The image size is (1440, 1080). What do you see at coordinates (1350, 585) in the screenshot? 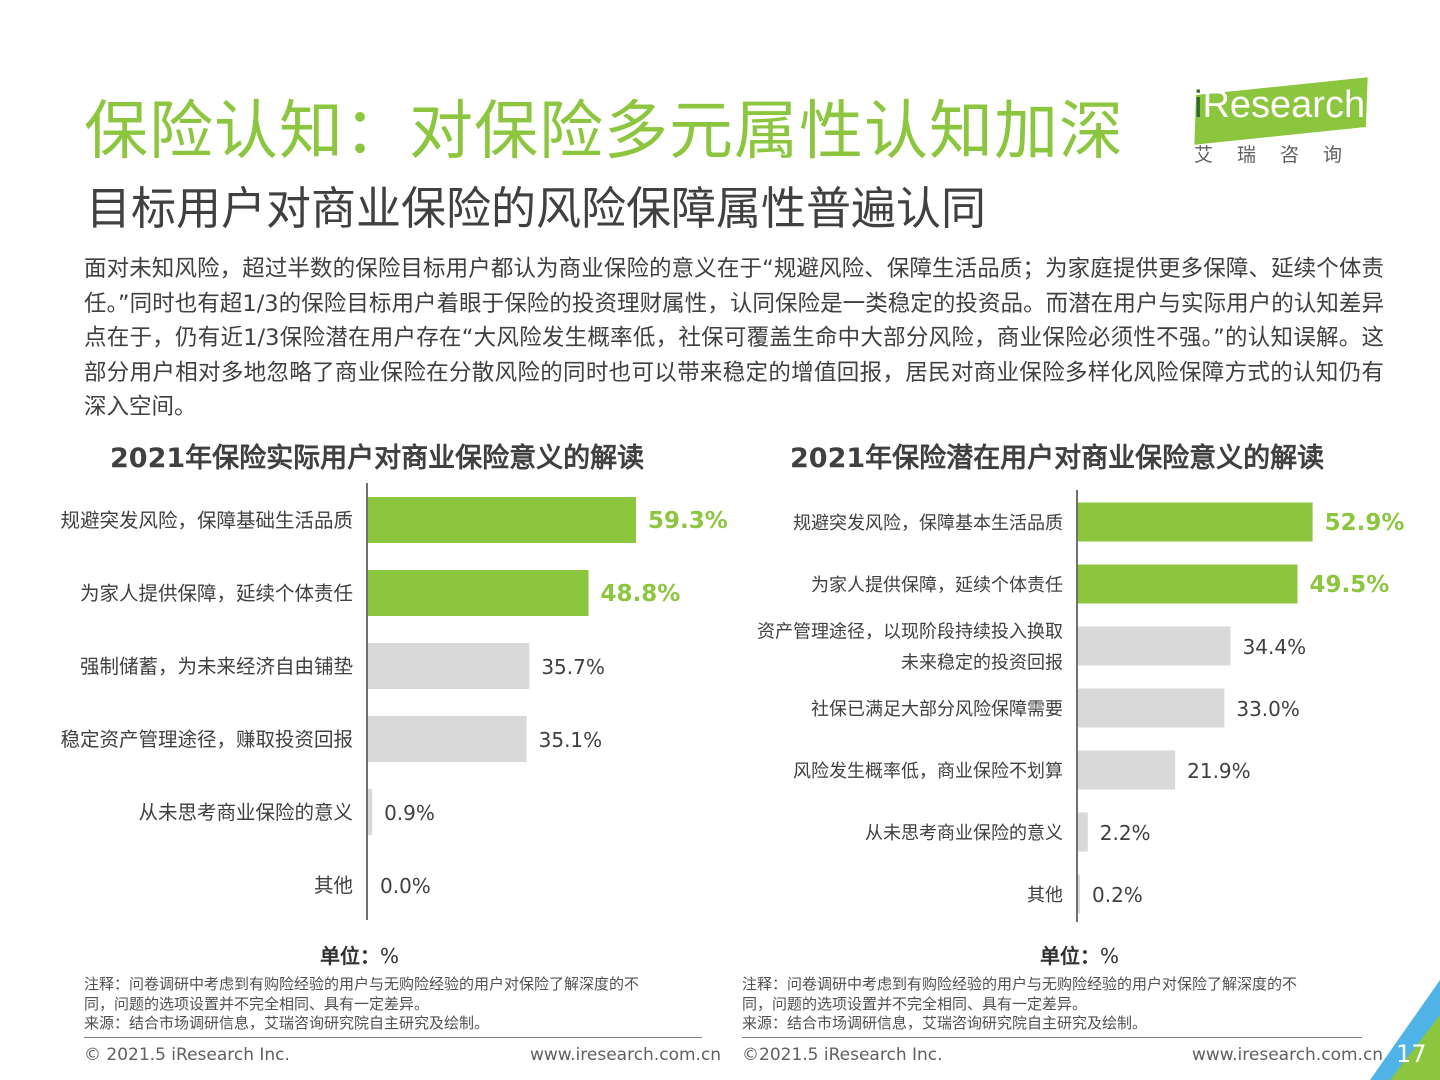
I see `bar-value-label: 49.5%` at bounding box center [1350, 585].